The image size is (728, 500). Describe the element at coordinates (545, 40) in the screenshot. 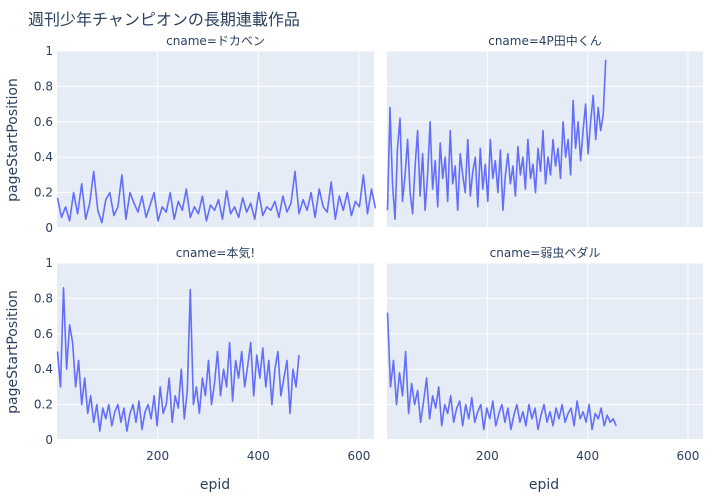

I see `panel-label: cname=4P田中くん` at that location.